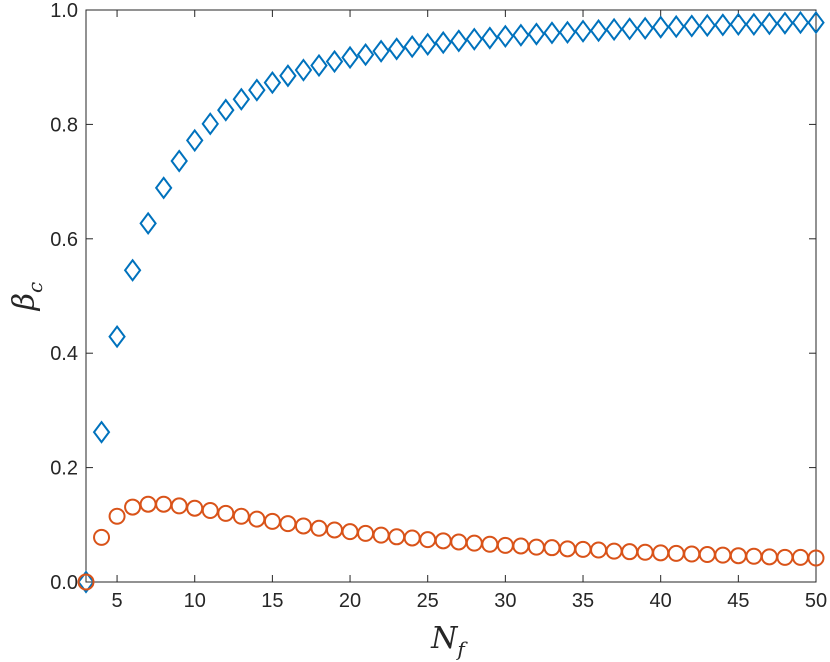 The width and height of the screenshot is (830, 662). What do you see at coordinates (117, 601) in the screenshot?
I see `x-tick-label: 5` at bounding box center [117, 601].